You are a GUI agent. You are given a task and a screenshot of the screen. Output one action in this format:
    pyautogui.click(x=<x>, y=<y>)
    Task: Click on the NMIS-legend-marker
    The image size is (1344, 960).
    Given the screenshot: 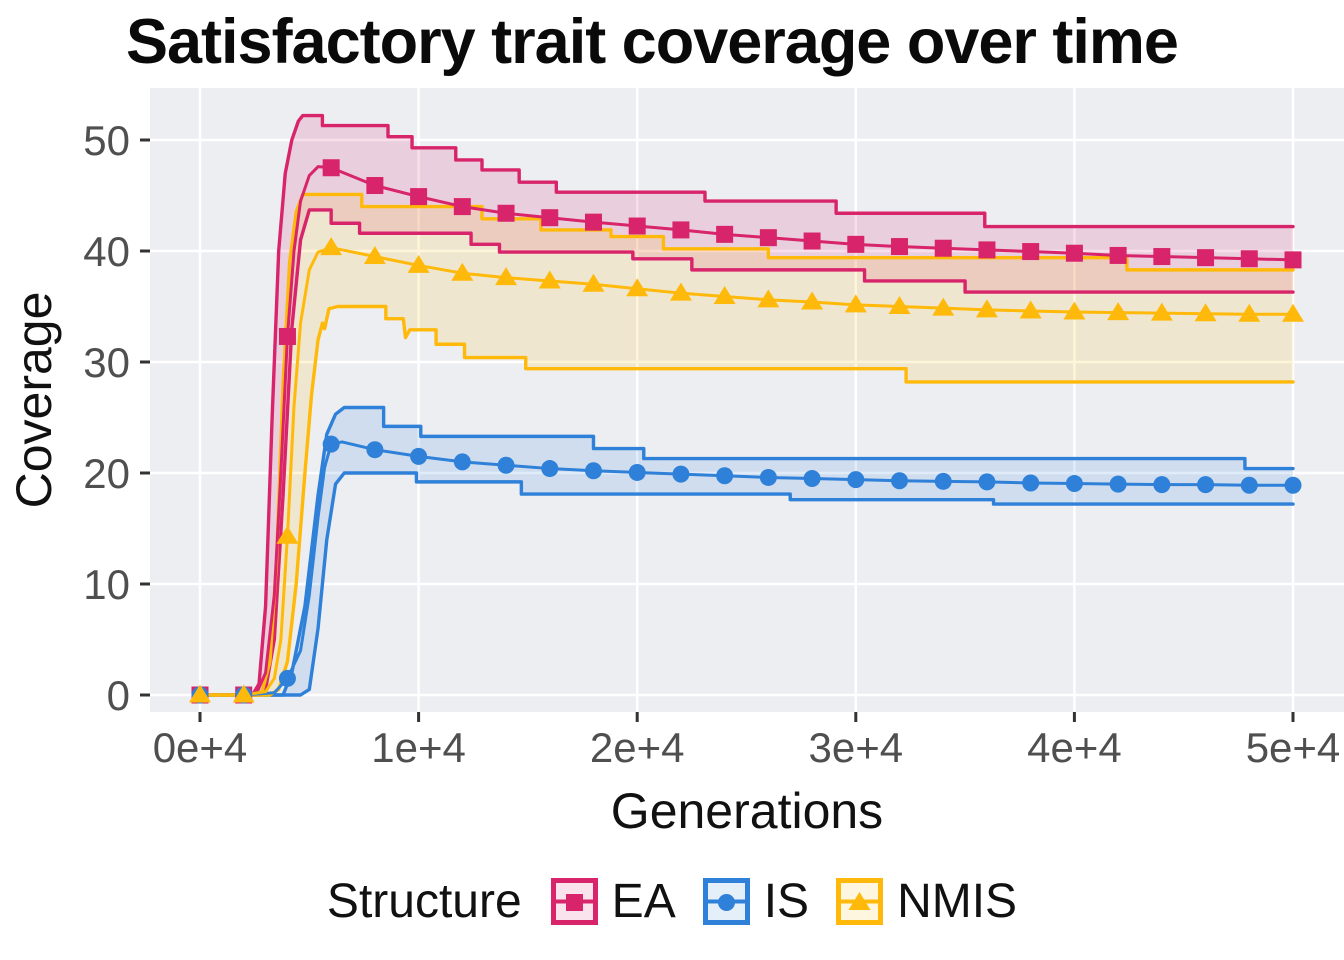 What is the action you would take?
    pyautogui.click(x=859, y=900)
    